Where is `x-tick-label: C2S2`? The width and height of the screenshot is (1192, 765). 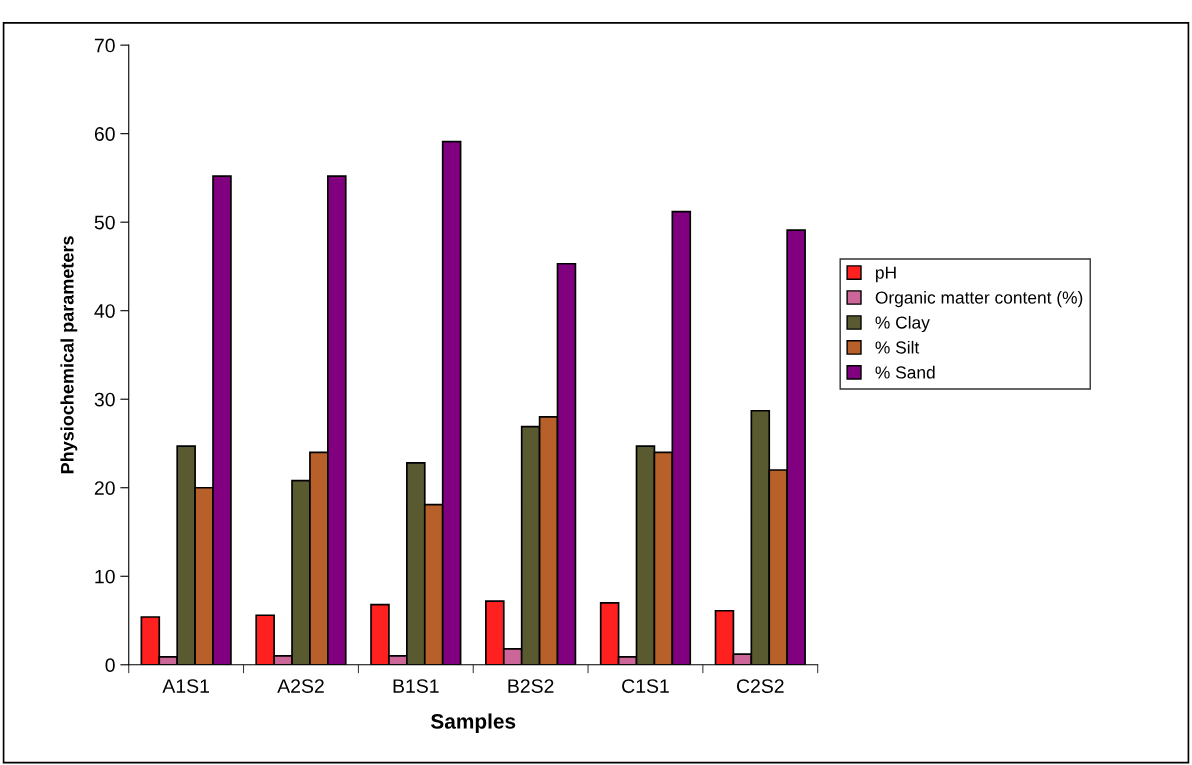 x-tick-label: C2S2 is located at coordinates (760, 686).